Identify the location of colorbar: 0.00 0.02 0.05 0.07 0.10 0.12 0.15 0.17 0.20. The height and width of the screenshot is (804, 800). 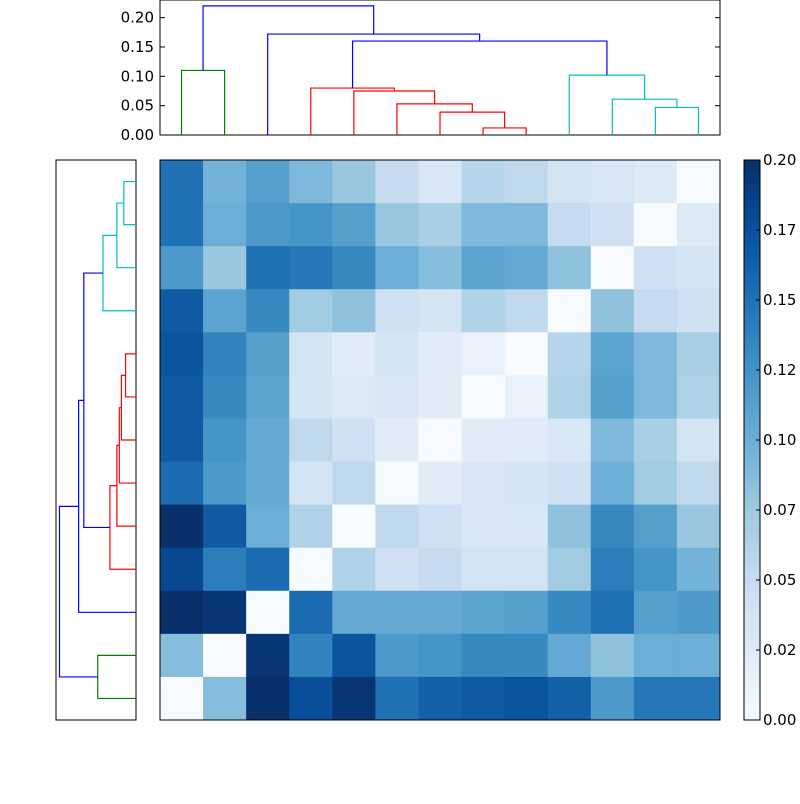
(769, 440).